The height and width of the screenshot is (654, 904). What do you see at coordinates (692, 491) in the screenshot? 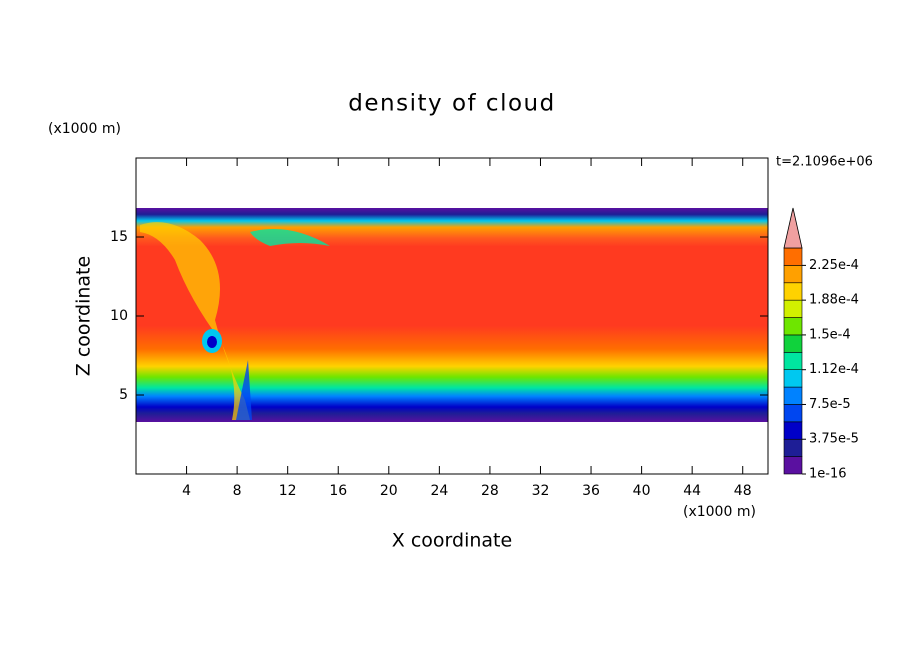
I see `x-tick-label: 44` at bounding box center [692, 491].